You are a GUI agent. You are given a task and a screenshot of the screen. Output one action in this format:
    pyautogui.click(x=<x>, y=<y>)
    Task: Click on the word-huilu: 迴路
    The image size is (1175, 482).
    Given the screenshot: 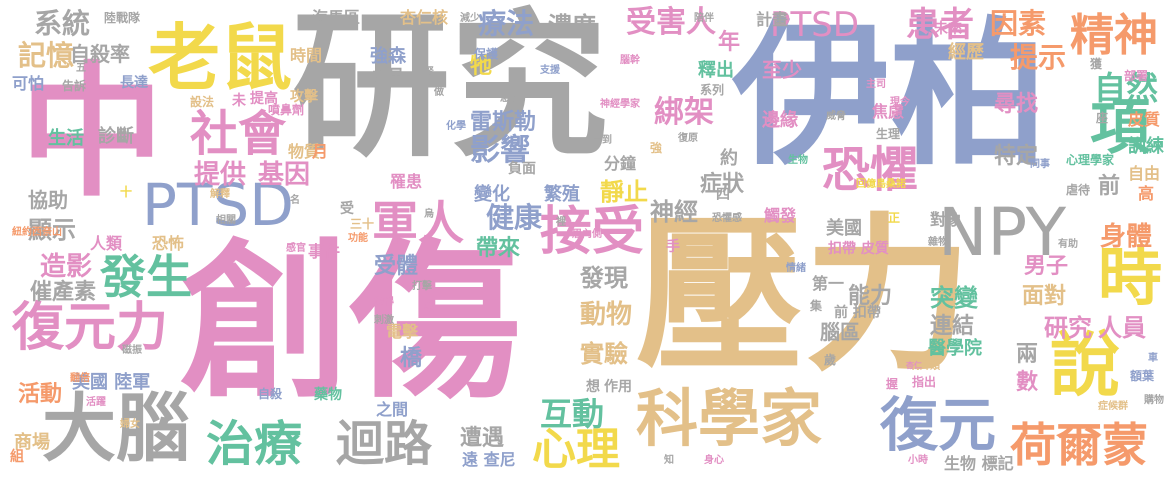 What is the action you would take?
    pyautogui.click(x=384, y=444)
    